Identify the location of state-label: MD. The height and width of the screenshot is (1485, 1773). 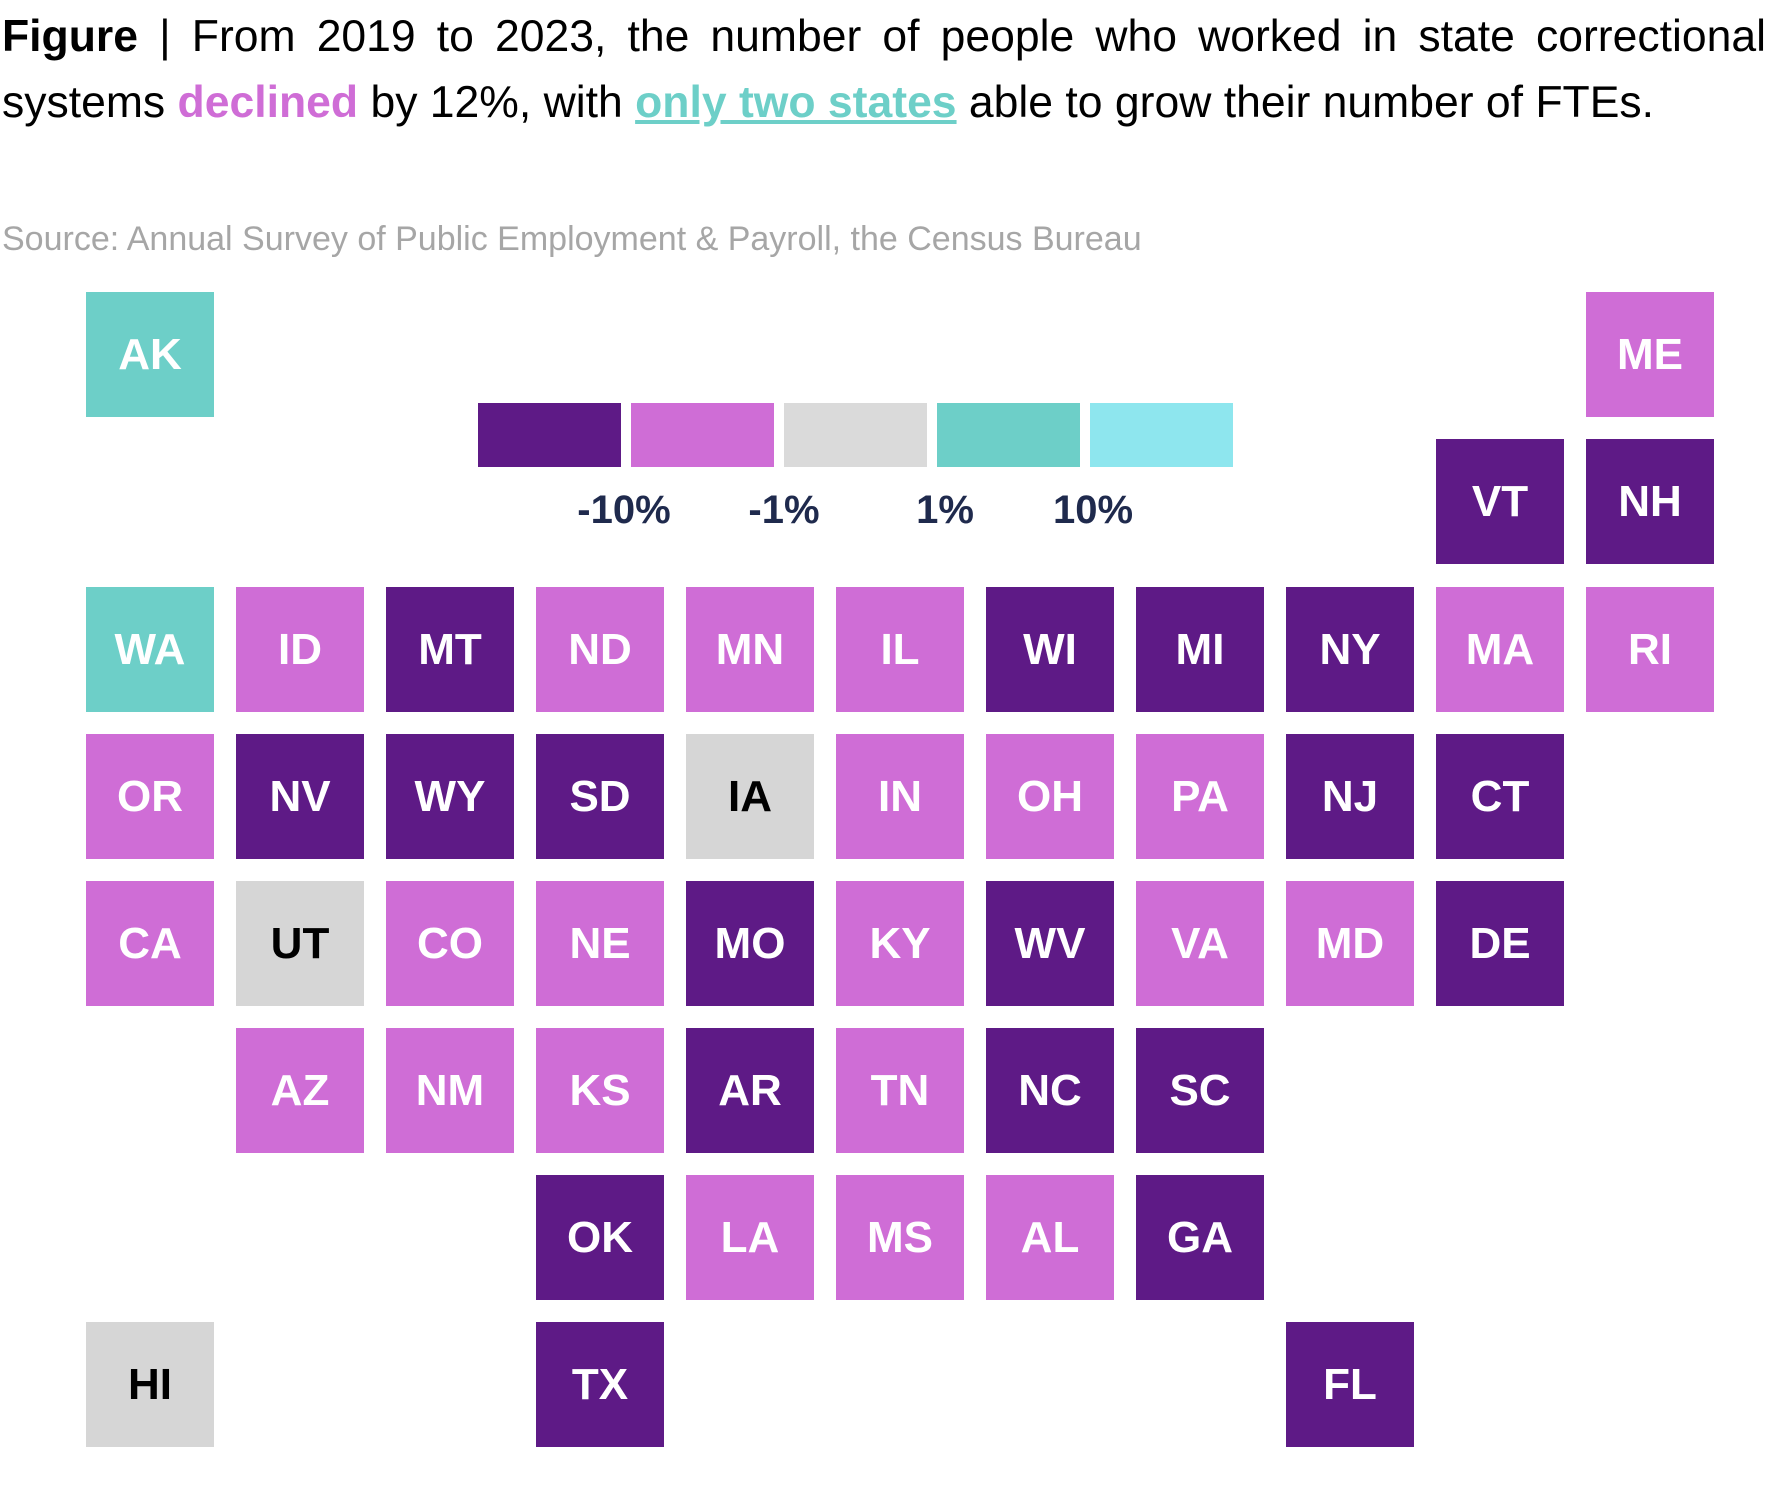
(1350, 943).